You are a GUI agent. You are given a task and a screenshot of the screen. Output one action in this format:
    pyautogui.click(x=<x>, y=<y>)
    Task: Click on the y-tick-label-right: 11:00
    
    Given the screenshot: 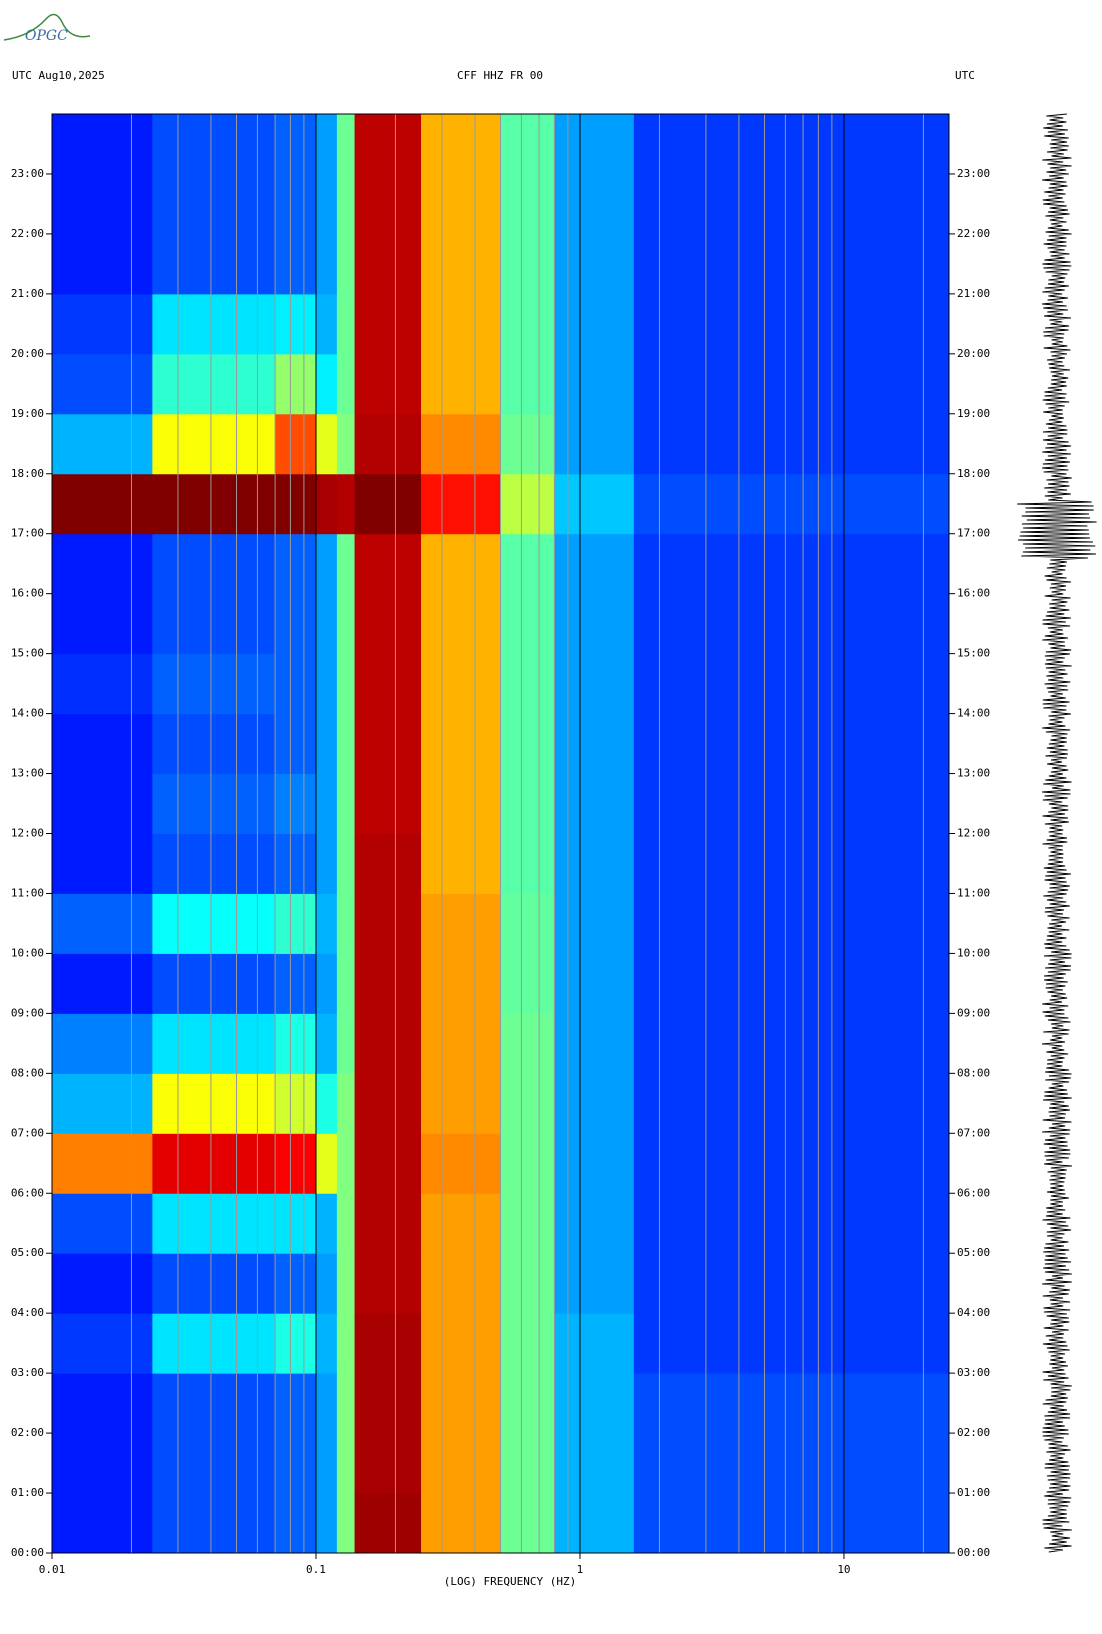 What is the action you would take?
    pyautogui.click(x=973, y=892)
    